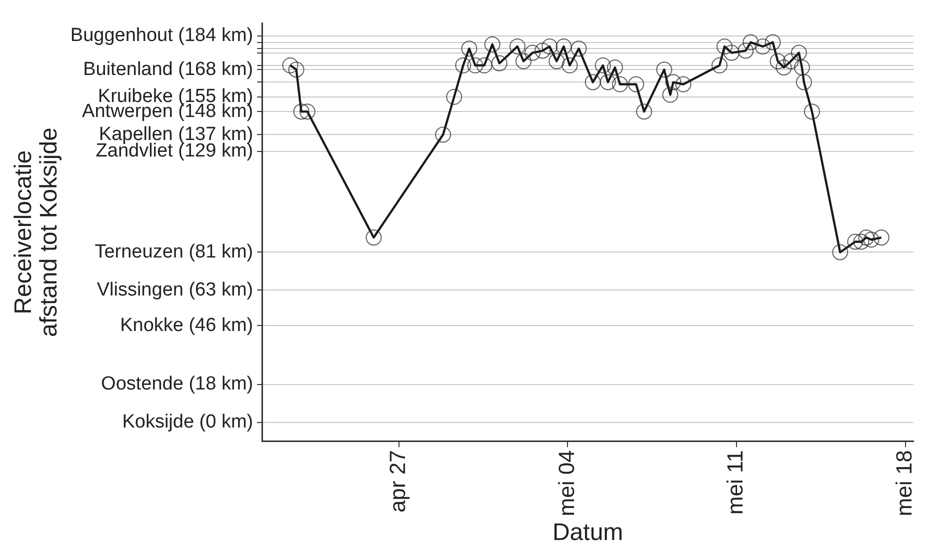 The width and height of the screenshot is (943, 560). I want to click on x-tick-label: apr 27, so click(397, 481).